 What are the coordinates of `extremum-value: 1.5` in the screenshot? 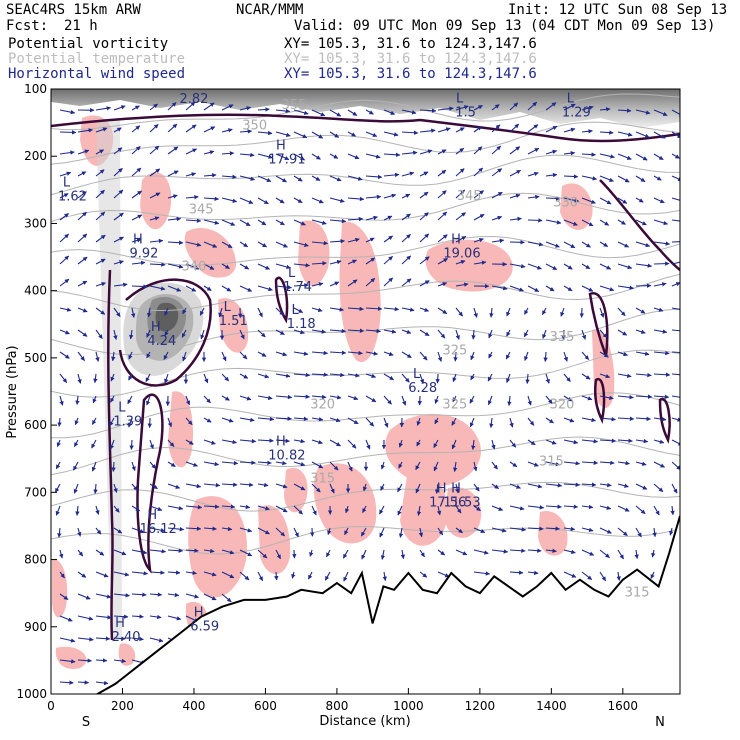 It's located at (465, 112).